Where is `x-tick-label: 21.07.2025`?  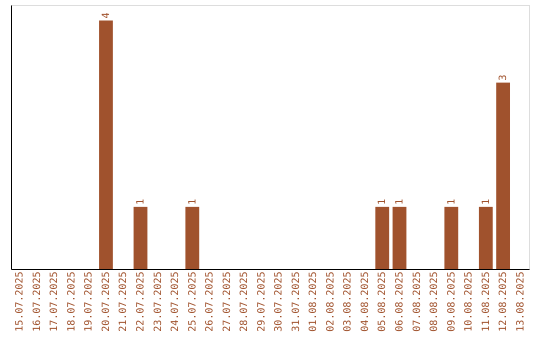
x-tick-label: 21.07.2025 is located at coordinates (124, 302).